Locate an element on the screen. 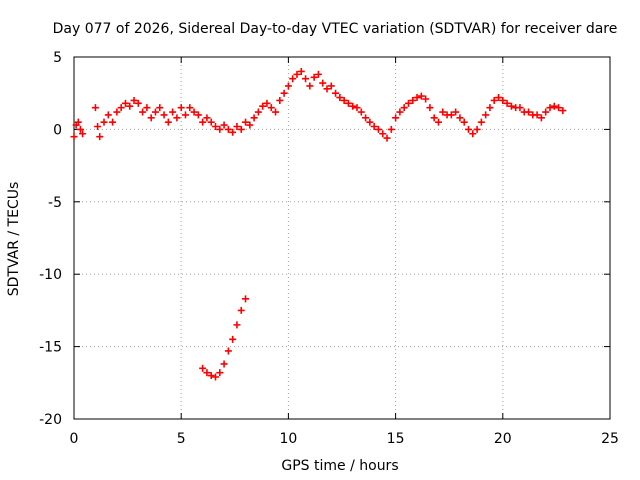 The width and height of the screenshot is (640, 480). x-axis-label: GPS time / hours is located at coordinates (339, 466).